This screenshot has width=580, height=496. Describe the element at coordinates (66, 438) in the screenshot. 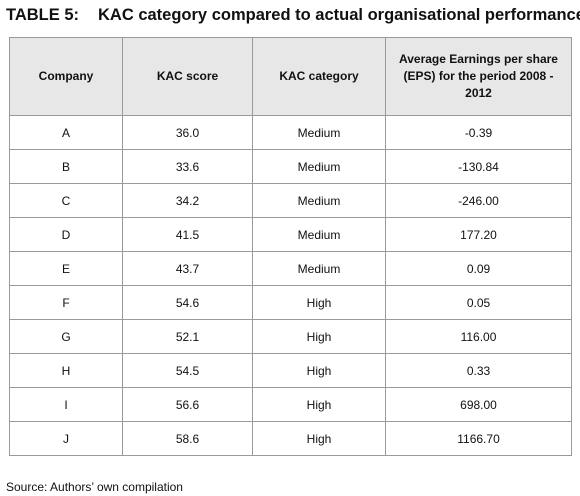

I see `company-cell: J` at that location.